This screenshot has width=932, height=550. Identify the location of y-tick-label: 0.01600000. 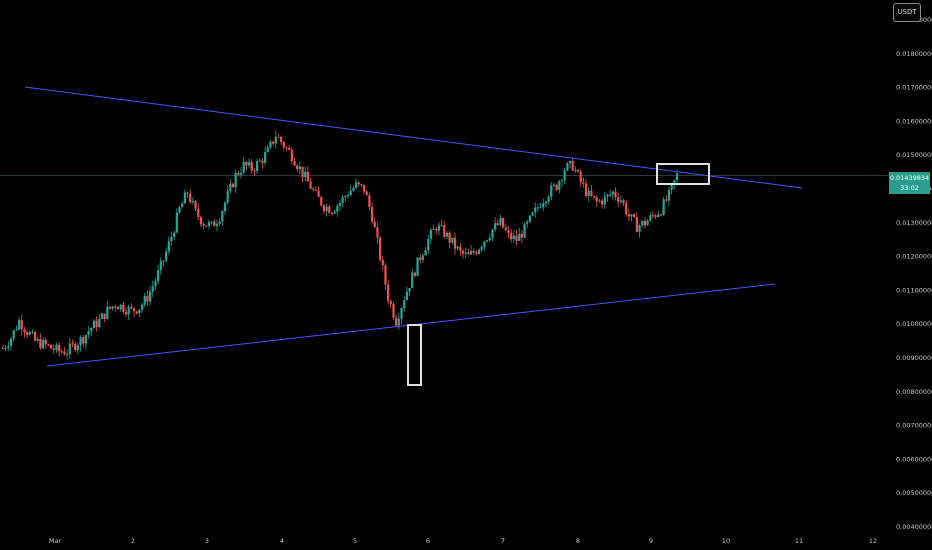
(914, 121).